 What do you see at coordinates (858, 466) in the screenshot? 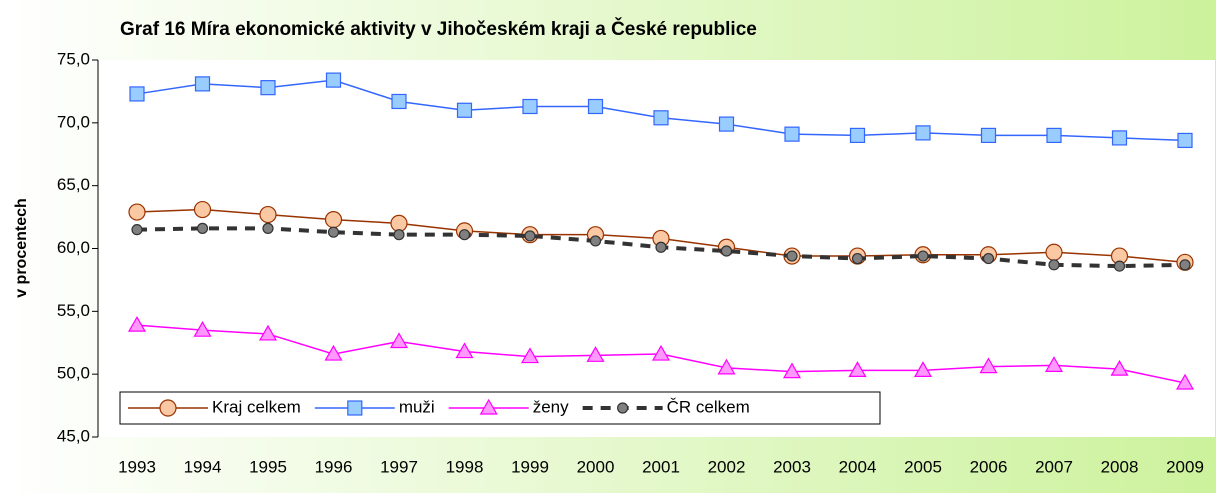
I see `x-tick-label: 2004` at bounding box center [858, 466].